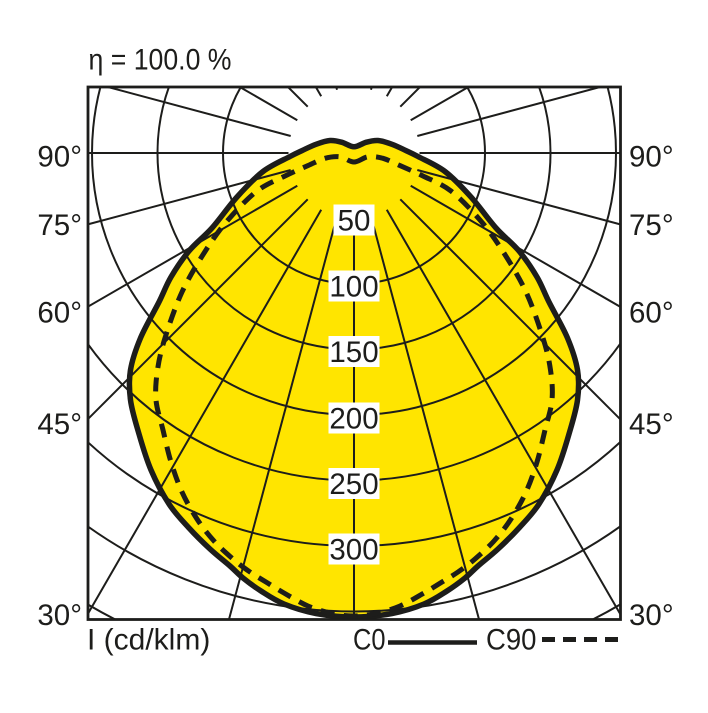  Describe the element at coordinates (148, 640) in the screenshot. I see `svg-text: I (cd/klm)` at that location.